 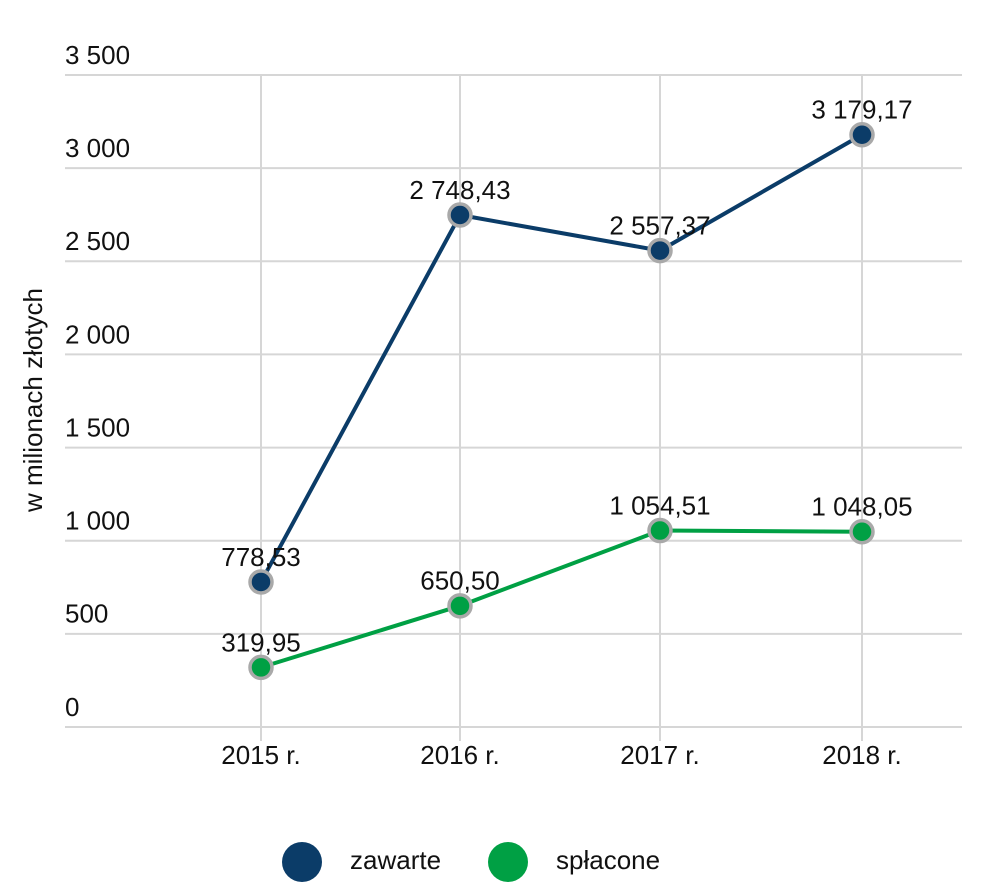 What do you see at coordinates (261, 642) in the screenshot?
I see `data-label: 319,95` at bounding box center [261, 642].